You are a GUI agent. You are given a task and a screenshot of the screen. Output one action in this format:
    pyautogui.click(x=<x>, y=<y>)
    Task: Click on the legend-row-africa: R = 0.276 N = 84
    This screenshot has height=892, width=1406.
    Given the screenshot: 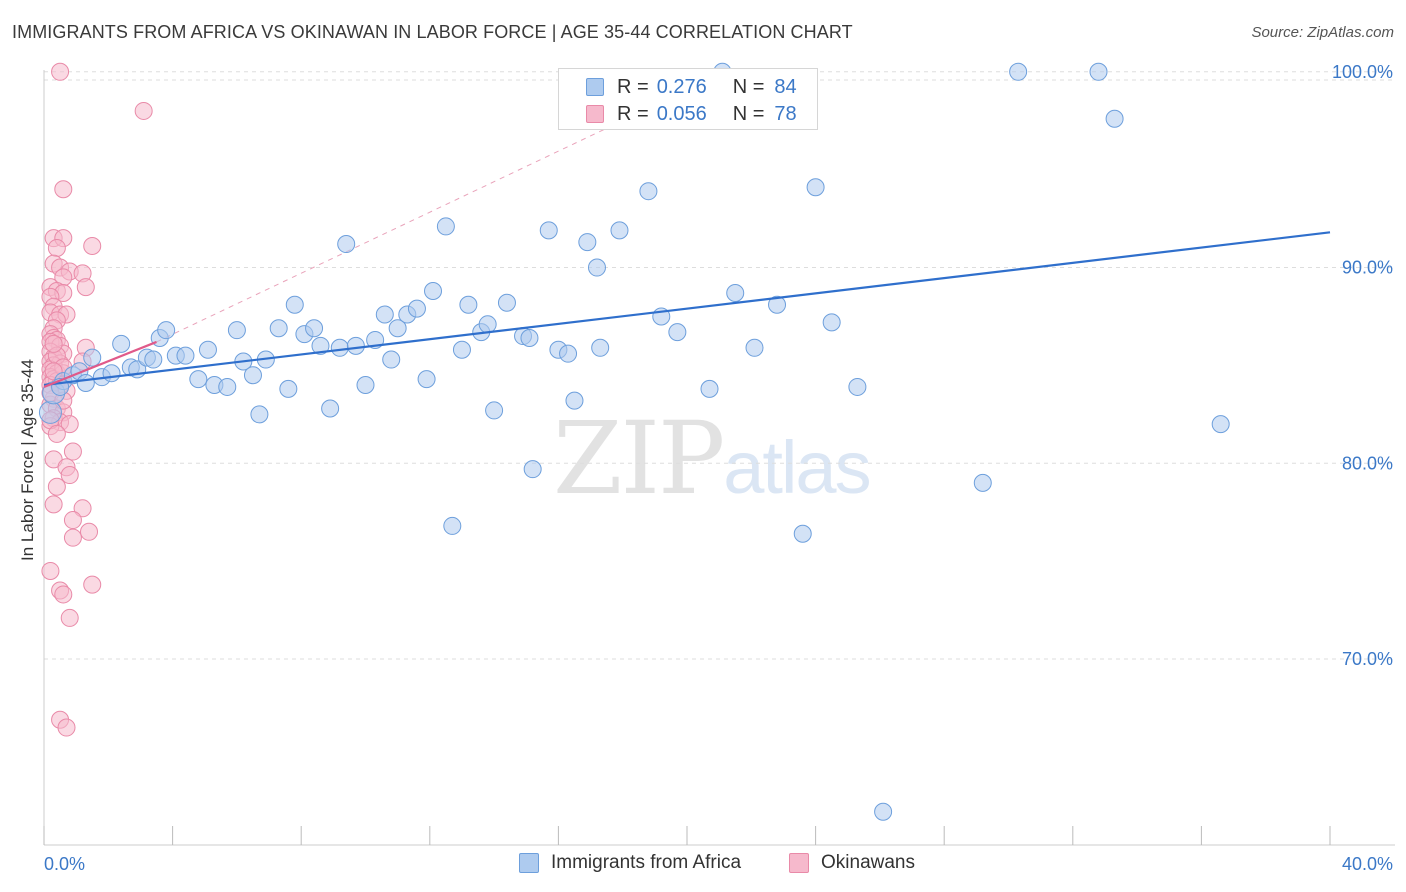 What is the action you would take?
    pyautogui.click(x=691, y=87)
    